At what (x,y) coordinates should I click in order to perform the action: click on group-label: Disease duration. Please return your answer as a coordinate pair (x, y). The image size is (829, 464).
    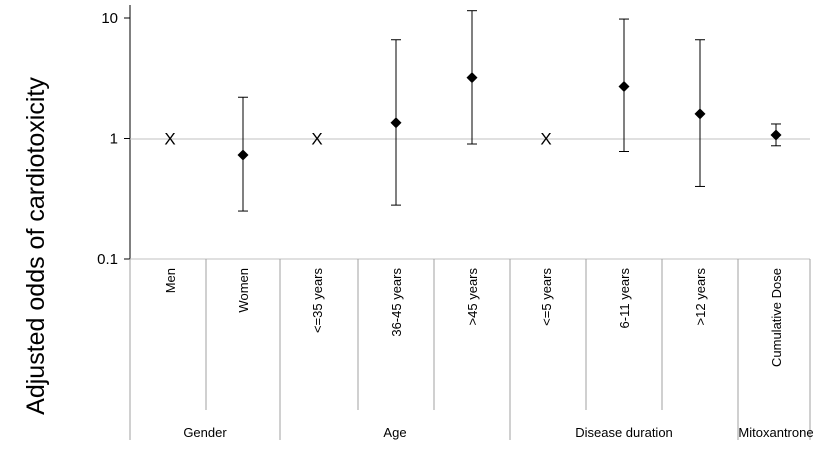
    Looking at the image, I should click on (624, 432).